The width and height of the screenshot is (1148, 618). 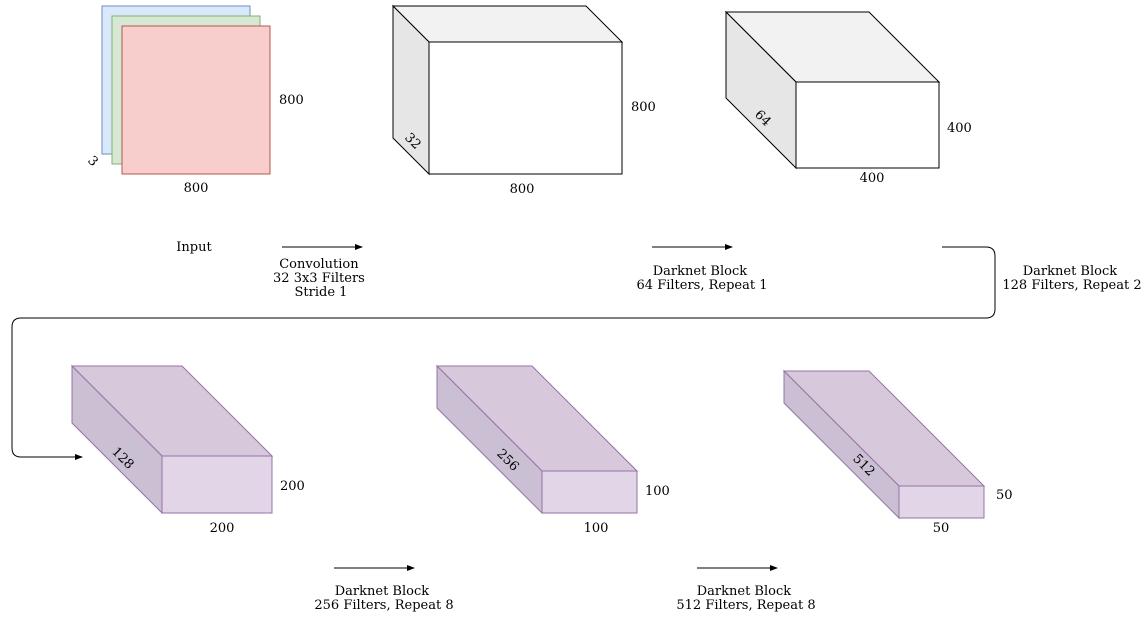 What do you see at coordinates (321, 292) in the screenshot?
I see `transition-conv-line3: Stride 1` at bounding box center [321, 292].